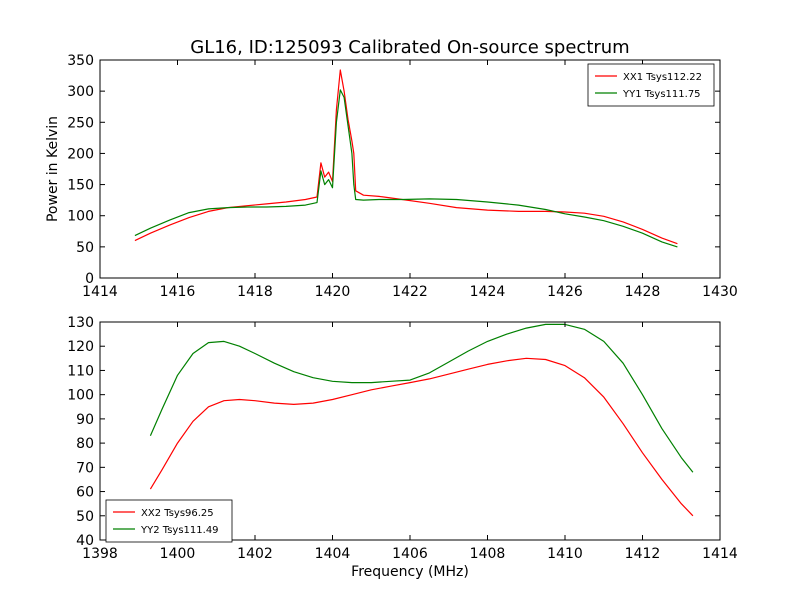  What do you see at coordinates (488, 554) in the screenshot?
I see `x-tick-label: 1408` at bounding box center [488, 554].